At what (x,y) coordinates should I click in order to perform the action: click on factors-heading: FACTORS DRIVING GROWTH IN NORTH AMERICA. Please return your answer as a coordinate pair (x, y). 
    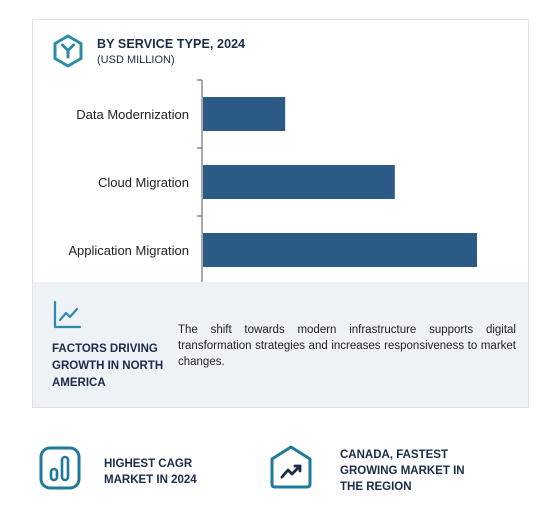
    Looking at the image, I should click on (108, 366).